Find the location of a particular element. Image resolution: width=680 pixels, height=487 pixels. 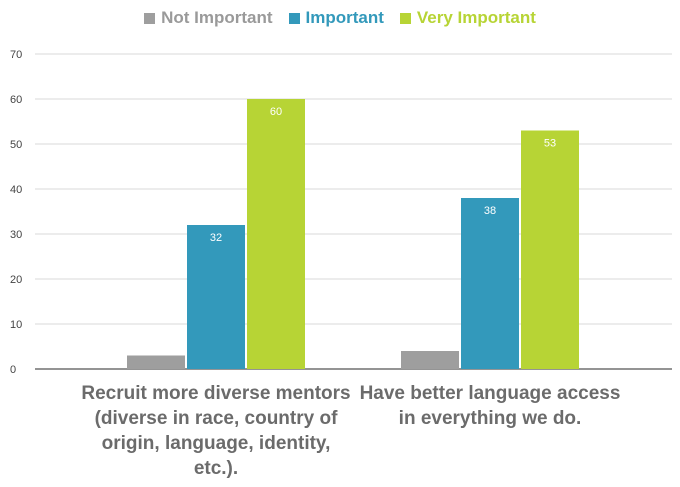

y-tick-label: 0 is located at coordinates (13, 370).